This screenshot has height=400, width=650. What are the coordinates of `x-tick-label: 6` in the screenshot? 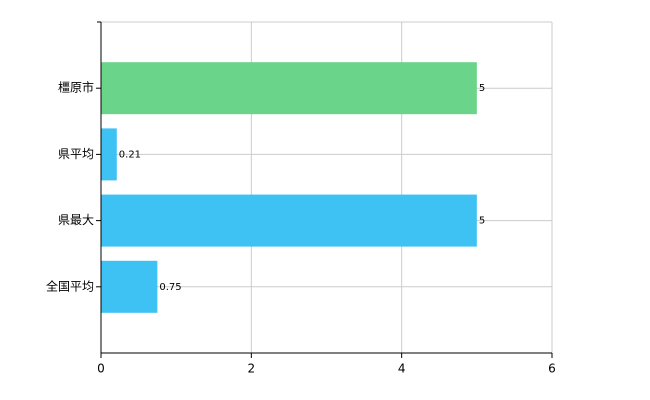 It's located at (552, 369).